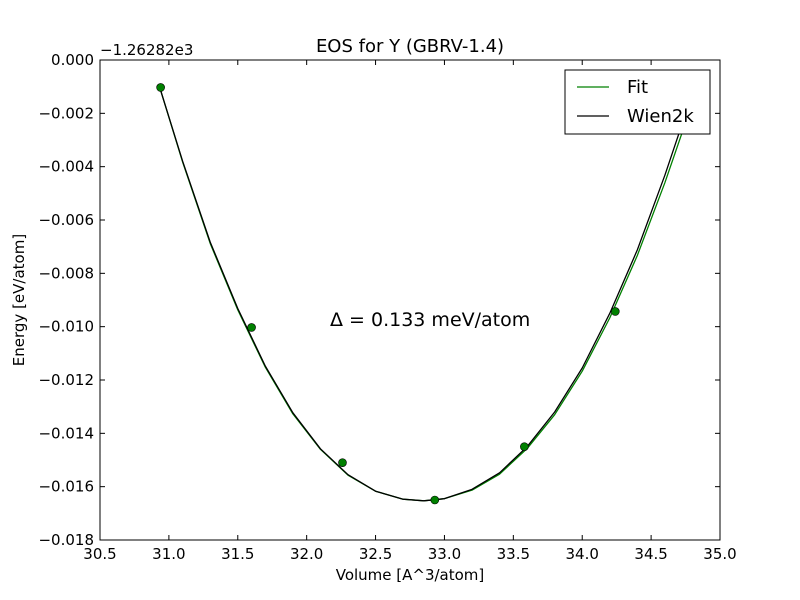 The height and width of the screenshot is (600, 800). I want to click on y-tick-label: −0.016, so click(66, 487).